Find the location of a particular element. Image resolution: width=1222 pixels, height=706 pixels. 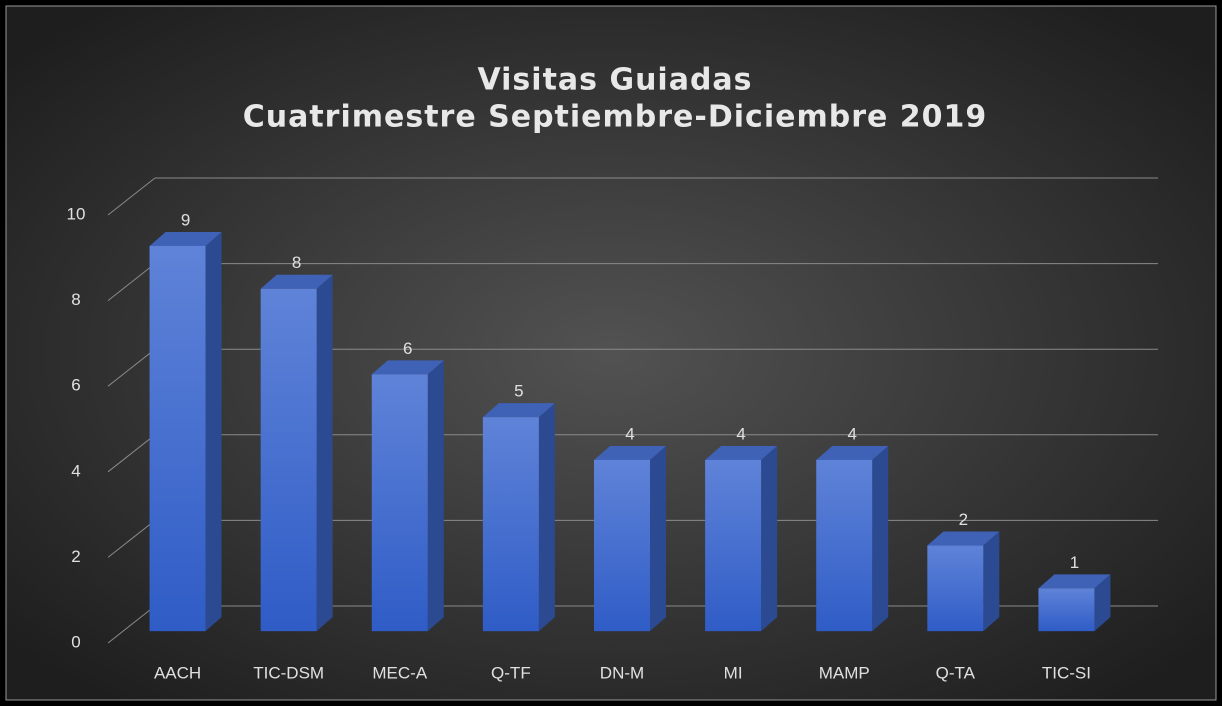

chart-title: Visitas Guiadas is located at coordinates (614, 80).